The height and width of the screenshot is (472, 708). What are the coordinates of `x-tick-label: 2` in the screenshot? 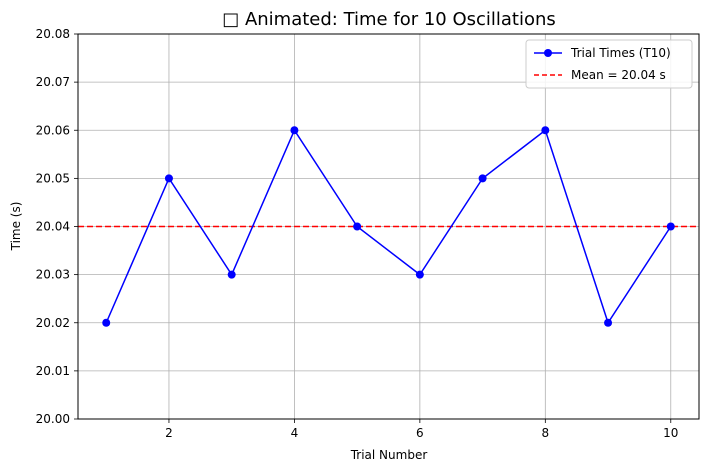 It's located at (169, 433).